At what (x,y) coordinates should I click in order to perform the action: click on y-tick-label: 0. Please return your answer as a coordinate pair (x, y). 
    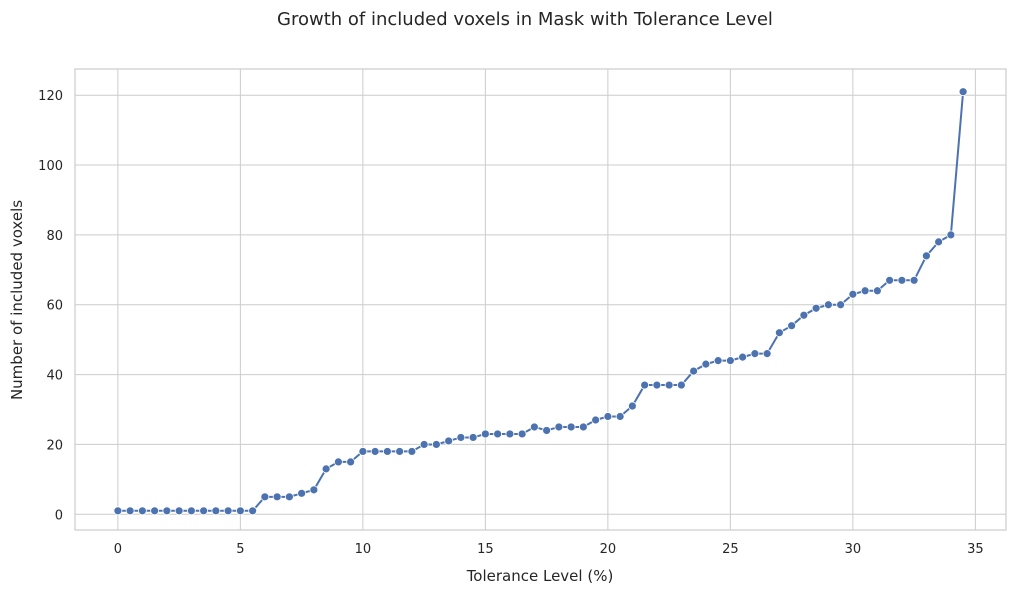
    Looking at the image, I should click on (59, 515).